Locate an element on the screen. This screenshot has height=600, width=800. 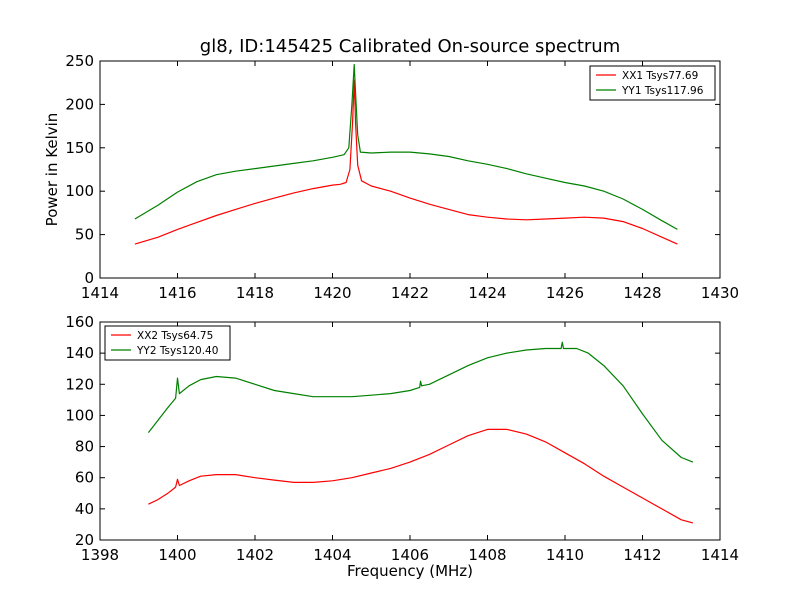
panel-1-xtick-label: 1422 is located at coordinates (410, 293).